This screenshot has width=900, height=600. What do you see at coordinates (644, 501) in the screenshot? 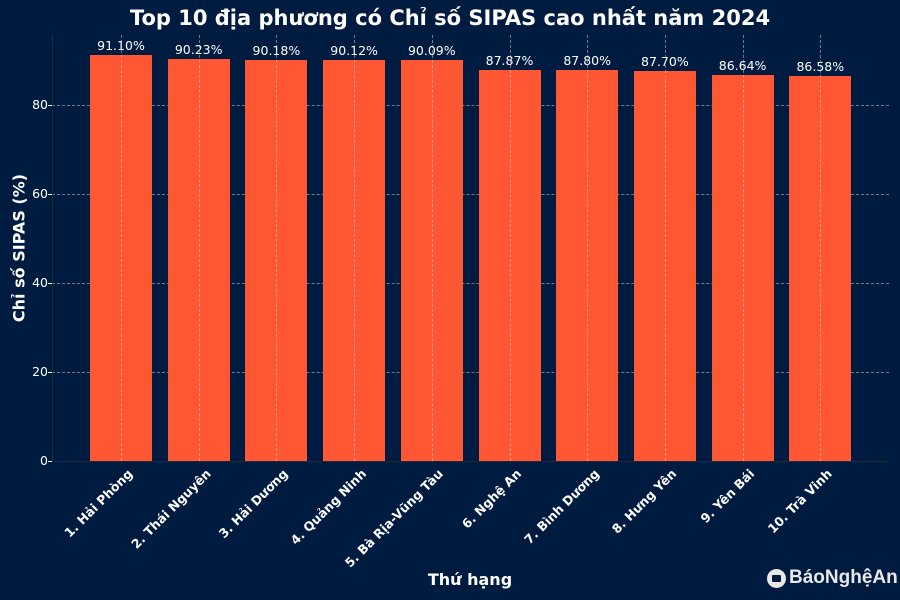
I see `x-tick-label: 8. Hưng Yên` at bounding box center [644, 501].